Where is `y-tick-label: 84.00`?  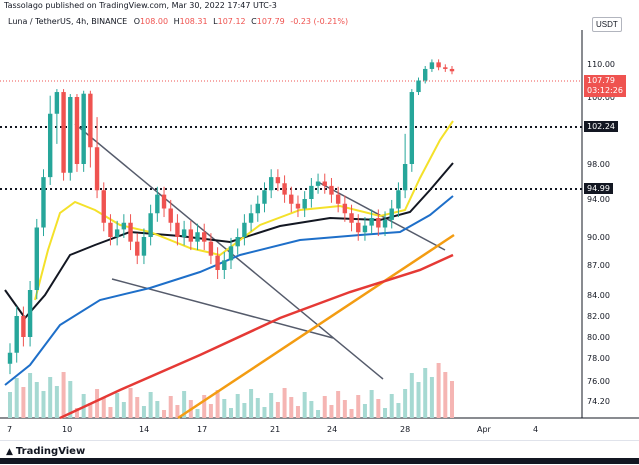 y-tick-label: 84.00 is located at coordinates (598, 295).